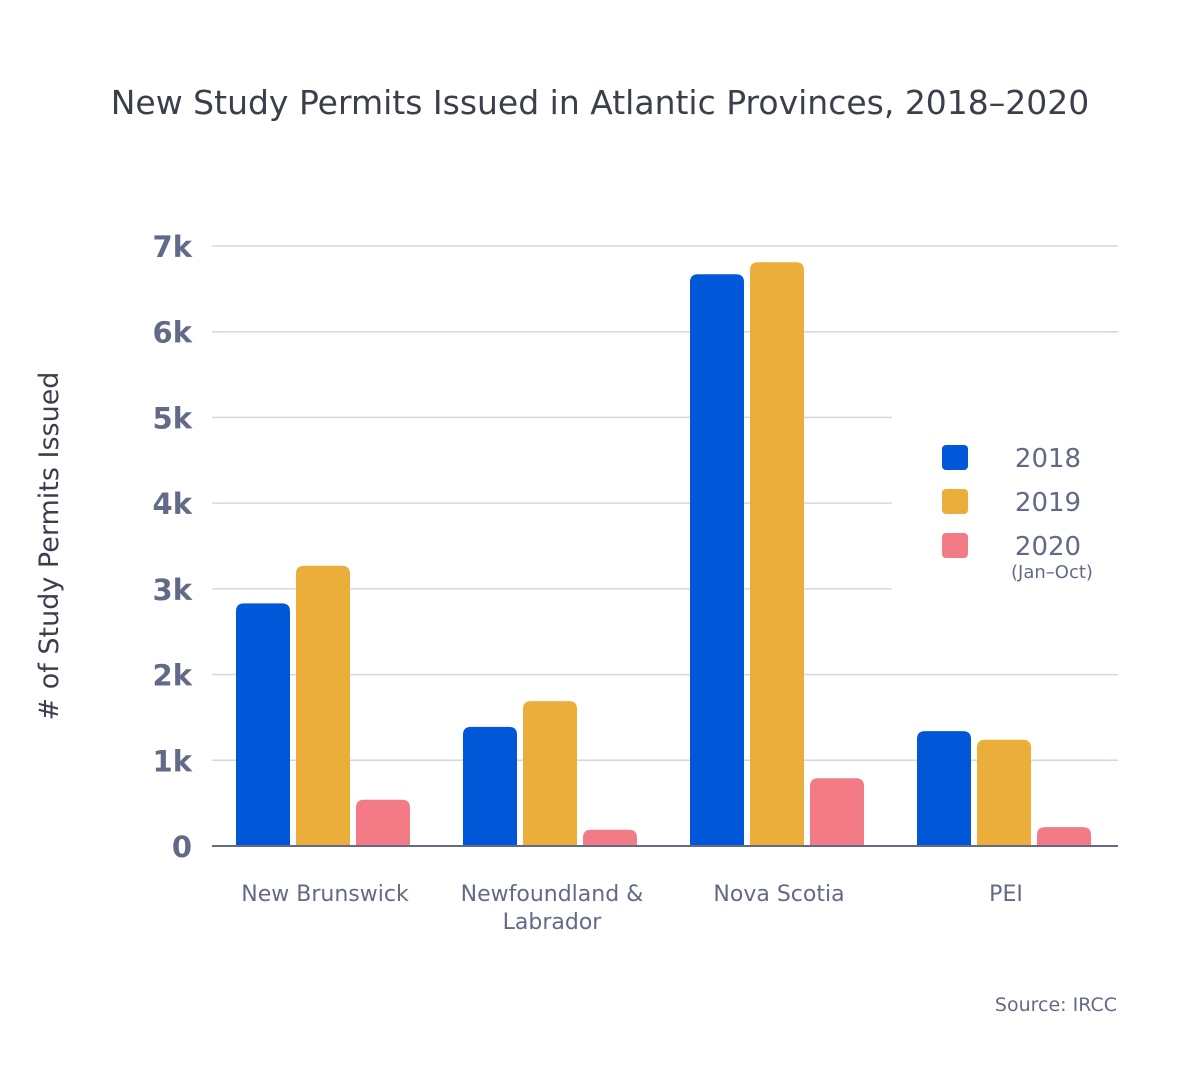 The width and height of the screenshot is (1201, 1071). Describe the element at coordinates (173, 590) in the screenshot. I see `y-tick-label: 3k` at that location.